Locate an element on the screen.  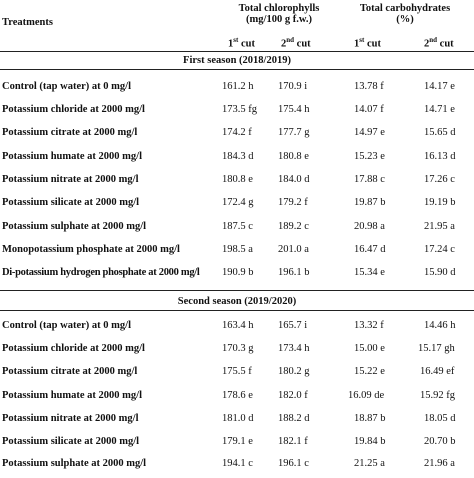
chl-cut1-value: 180.8 e is located at coordinates (237, 179).